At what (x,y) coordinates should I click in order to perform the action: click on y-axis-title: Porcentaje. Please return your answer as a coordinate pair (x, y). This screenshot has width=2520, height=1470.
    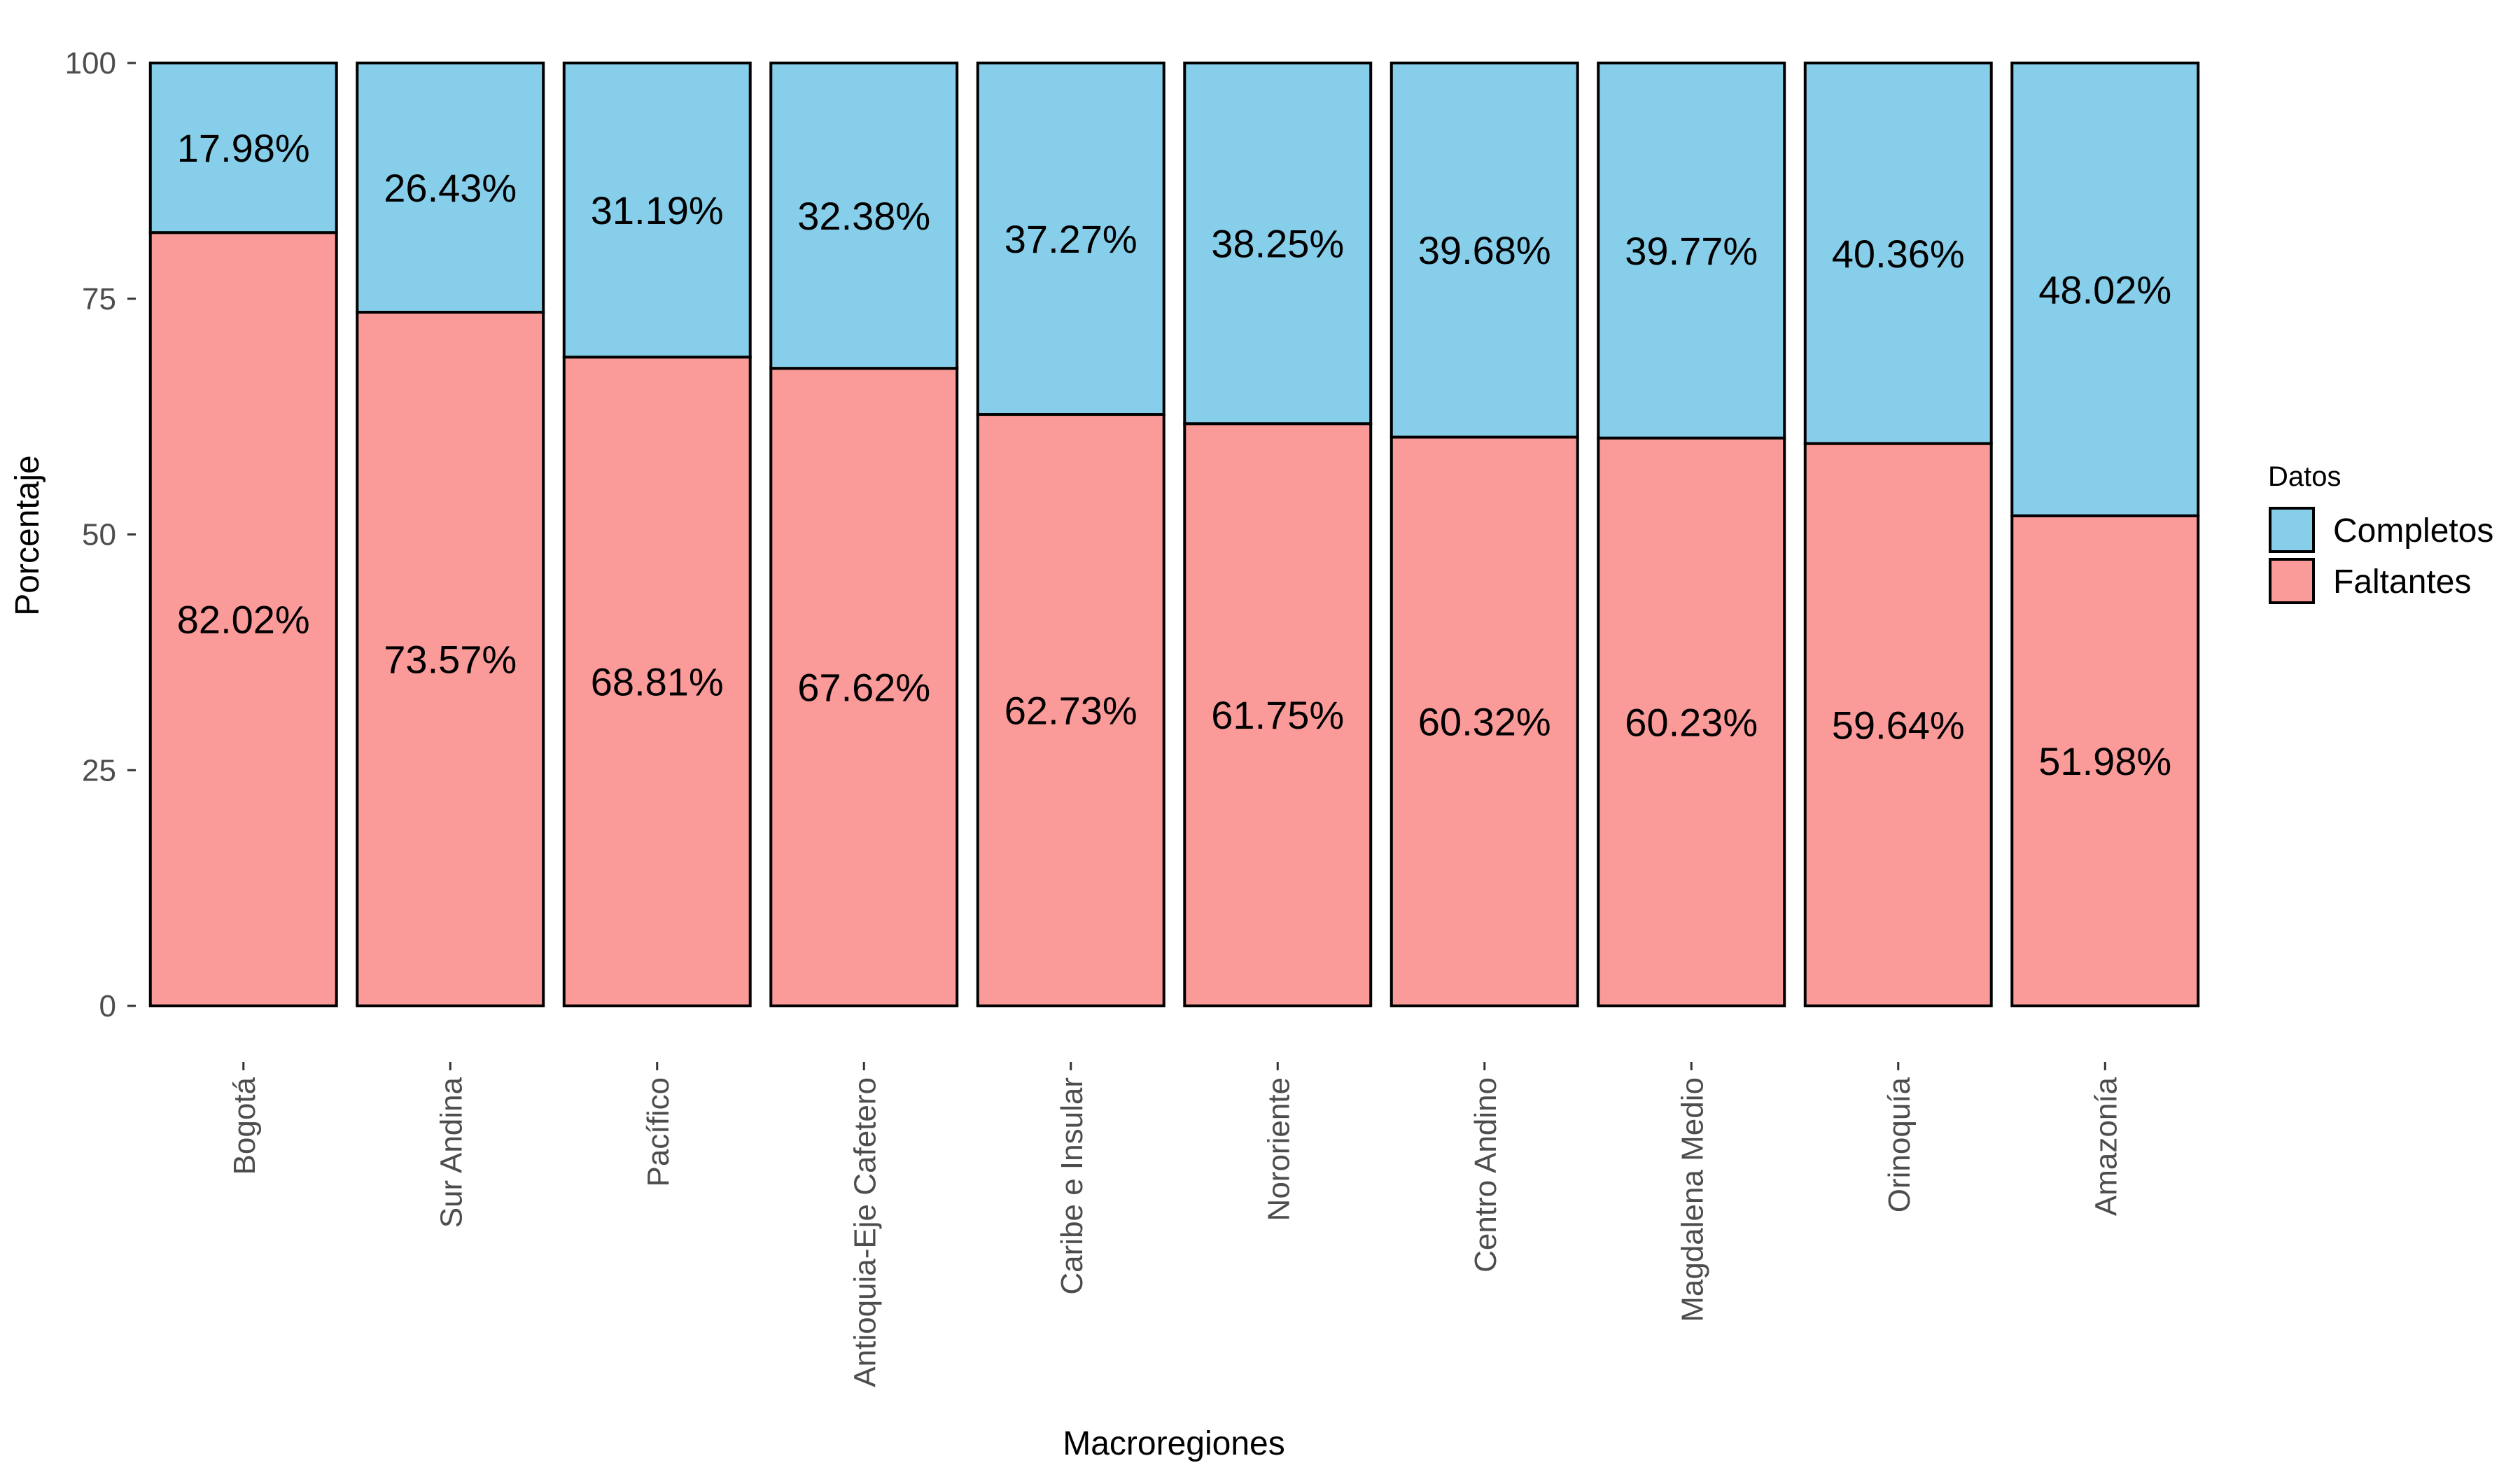
    Looking at the image, I should click on (27, 535).